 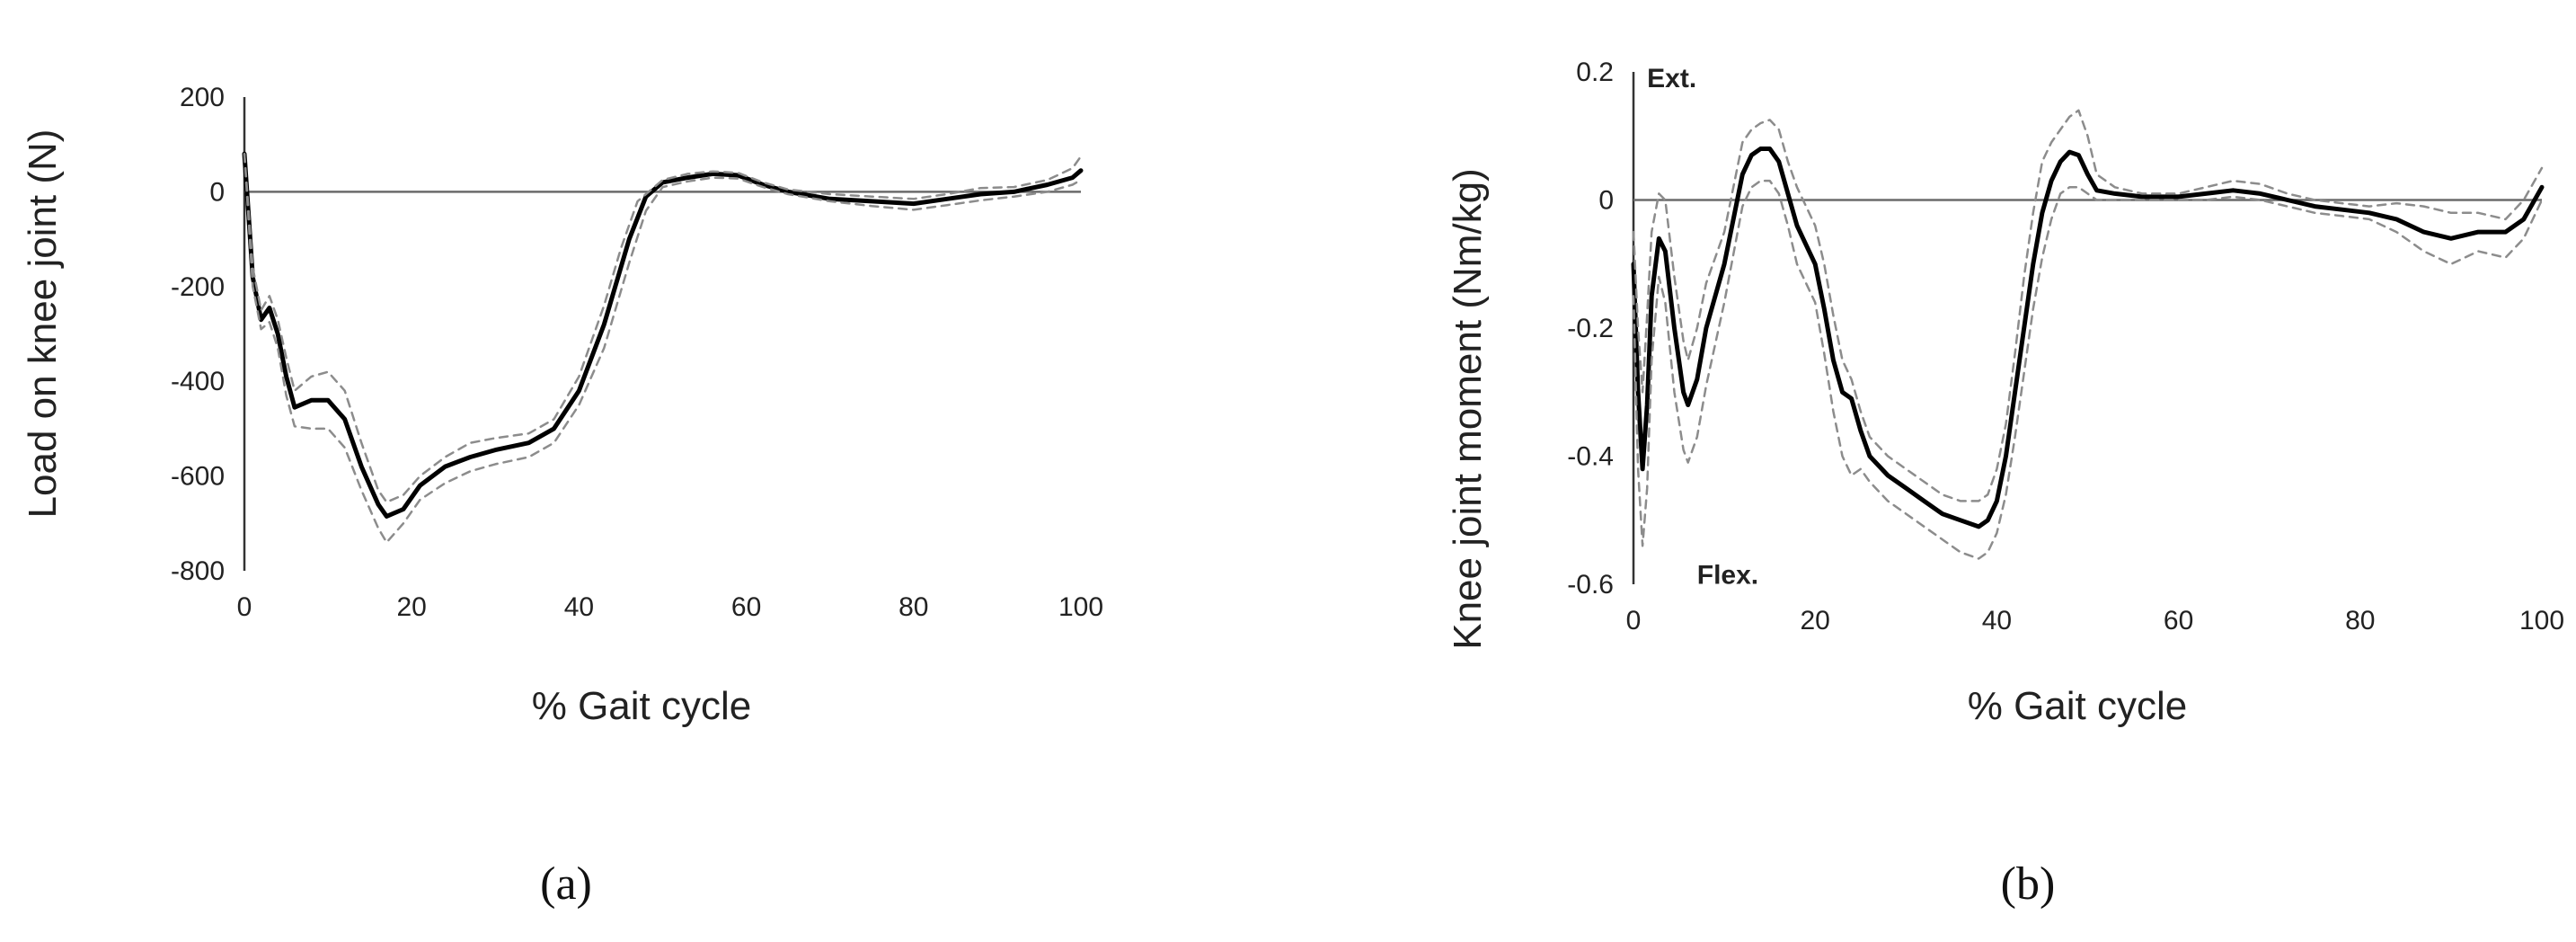 I want to click on y-tick-label: -0.4, so click(x=1591, y=457).